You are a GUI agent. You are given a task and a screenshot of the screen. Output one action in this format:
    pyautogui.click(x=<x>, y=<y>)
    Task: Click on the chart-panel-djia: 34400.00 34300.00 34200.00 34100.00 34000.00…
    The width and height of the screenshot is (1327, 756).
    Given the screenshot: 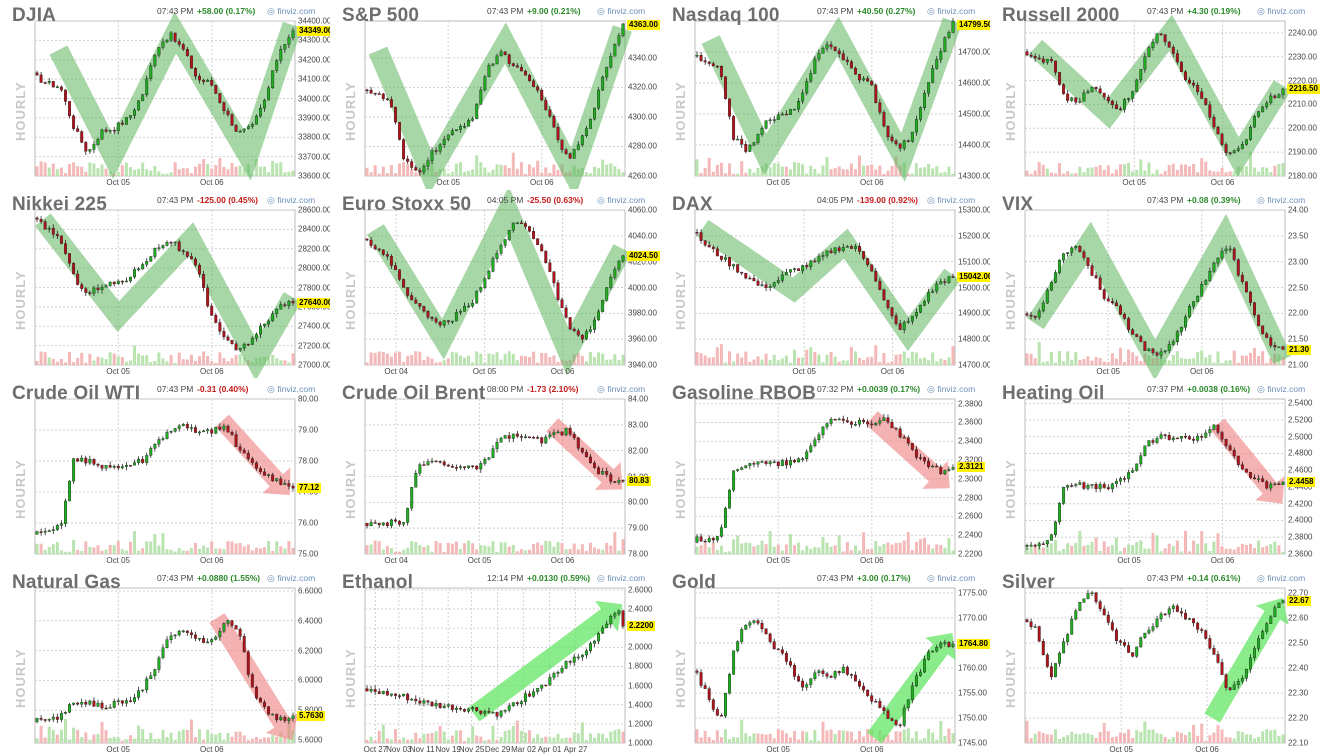 What is the action you would take?
    pyautogui.click(x=165, y=95)
    